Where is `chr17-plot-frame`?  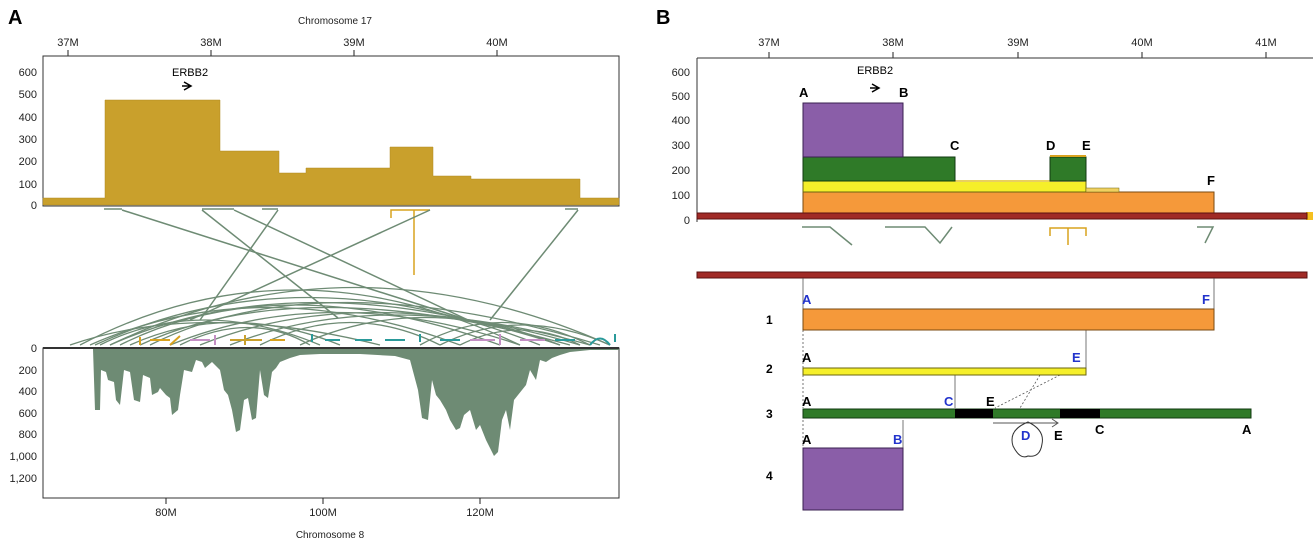
chr17-plot-frame is located at coordinates (331, 131).